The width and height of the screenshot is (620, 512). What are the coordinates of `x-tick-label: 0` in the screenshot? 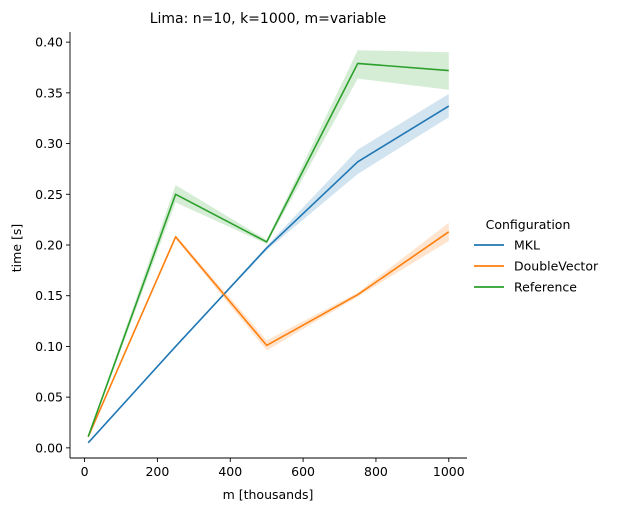 It's located at (85, 471).